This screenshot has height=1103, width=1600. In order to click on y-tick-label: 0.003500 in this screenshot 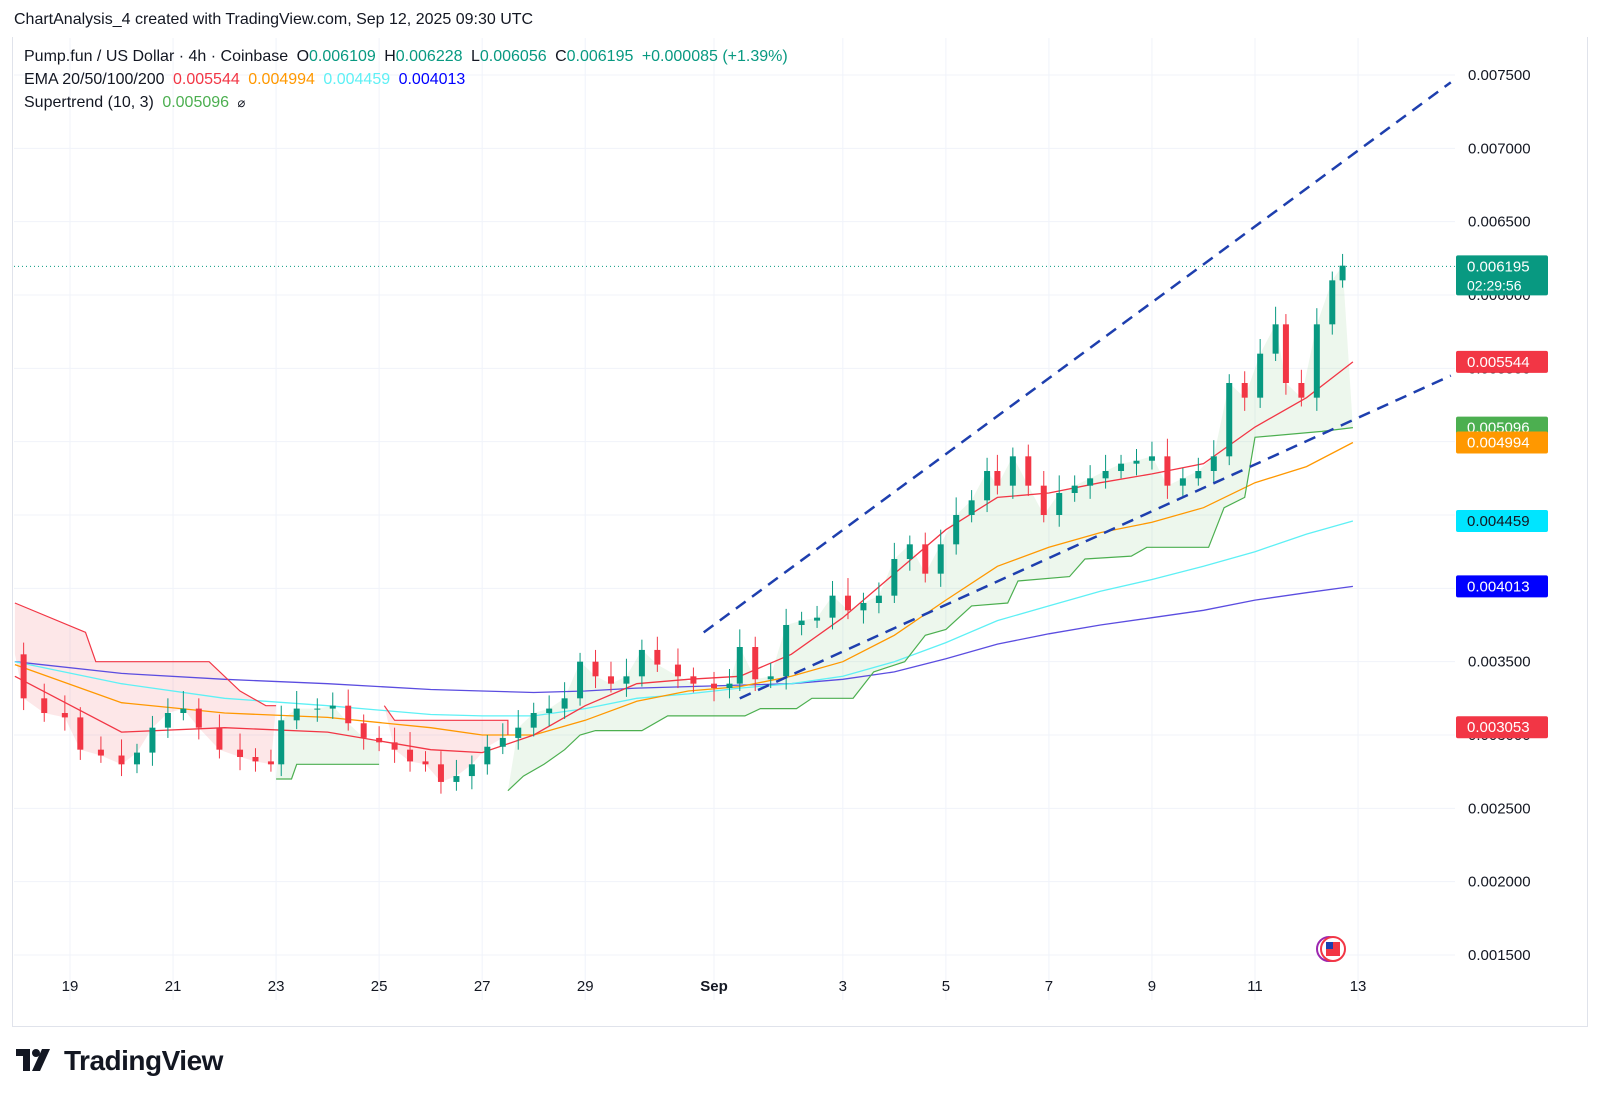, I will do `click(1499, 662)`.